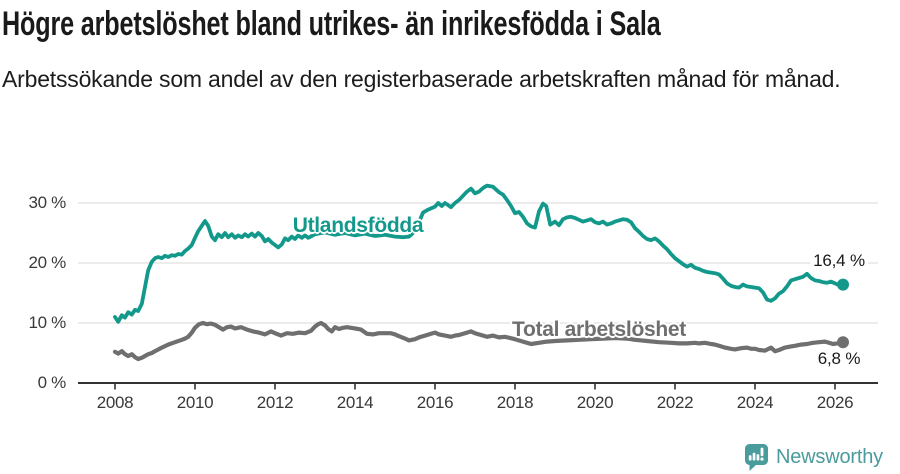 This screenshot has width=900, height=474. What do you see at coordinates (756, 457) in the screenshot?
I see `newsworthy-speech-bubble-chart-icon` at bounding box center [756, 457].